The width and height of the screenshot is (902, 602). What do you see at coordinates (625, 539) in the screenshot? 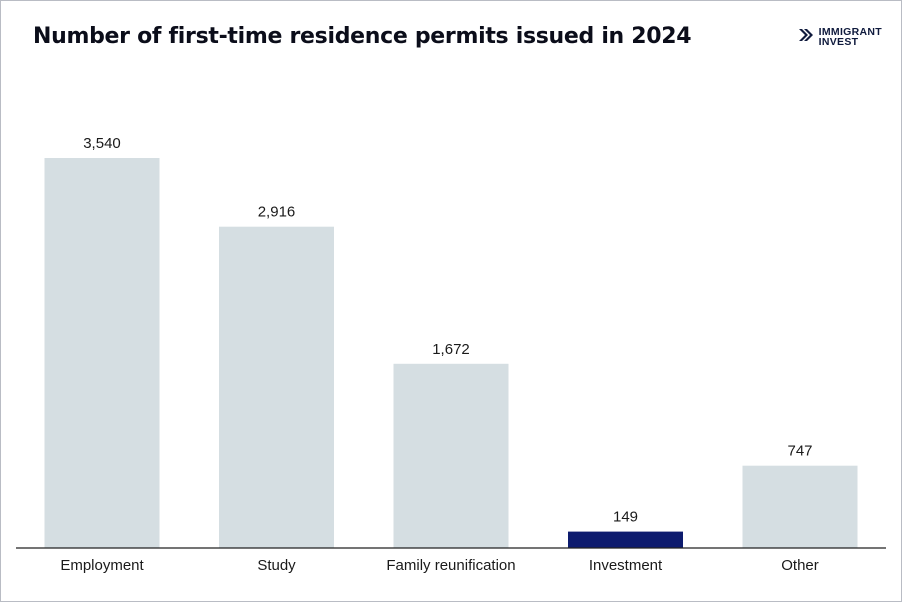
I see `bar-investment` at bounding box center [625, 539].